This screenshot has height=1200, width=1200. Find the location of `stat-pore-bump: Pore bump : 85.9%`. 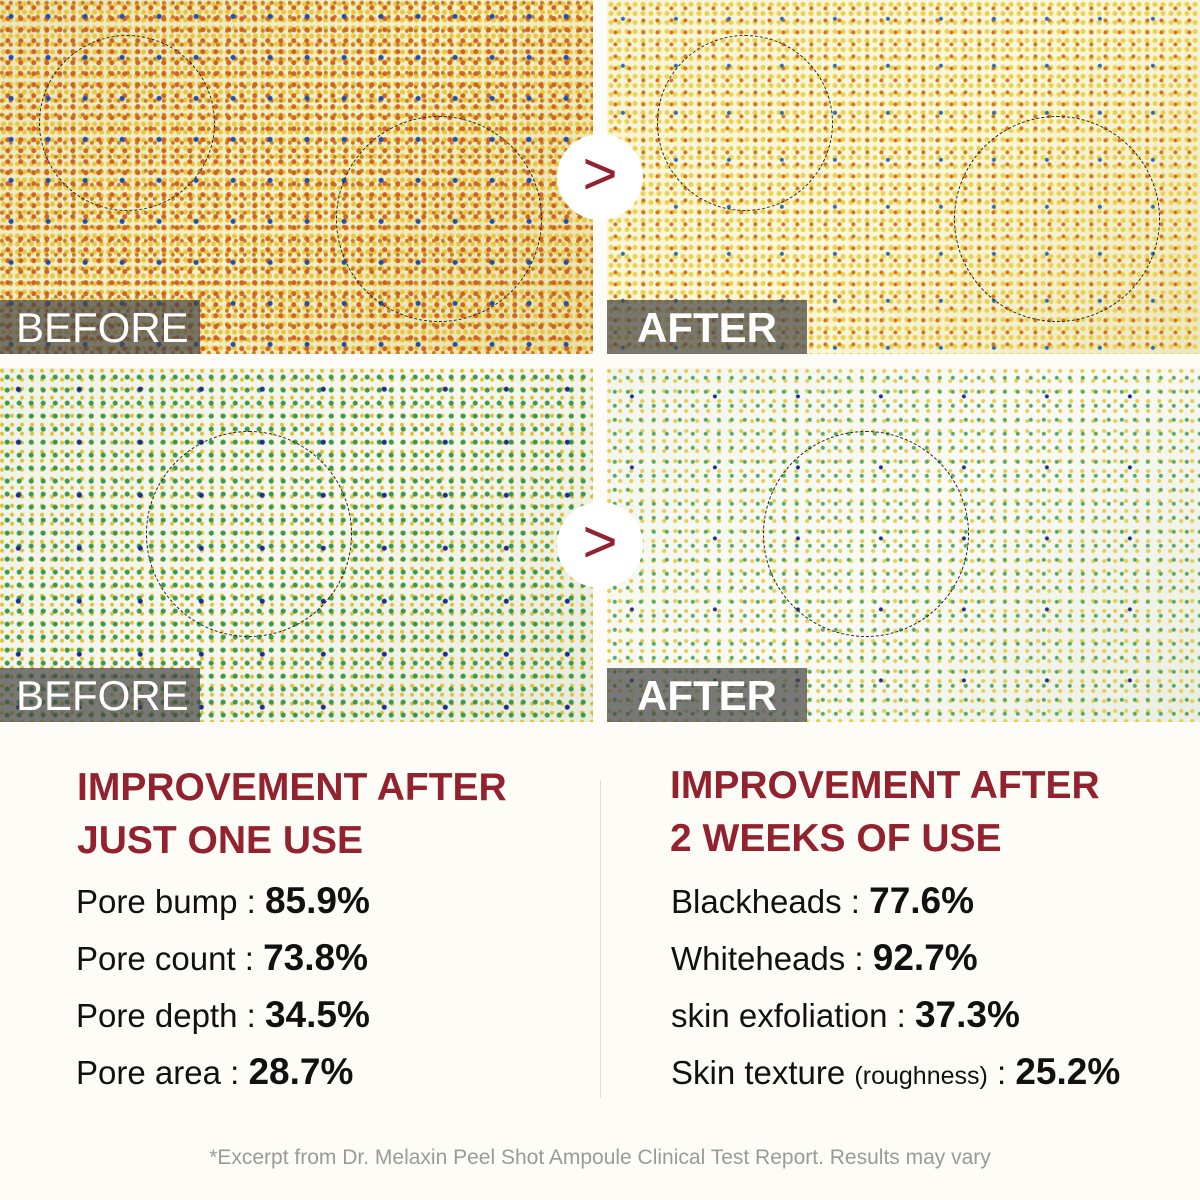

stat-pore-bump: Pore bump : 85.9% is located at coordinates (223, 901).